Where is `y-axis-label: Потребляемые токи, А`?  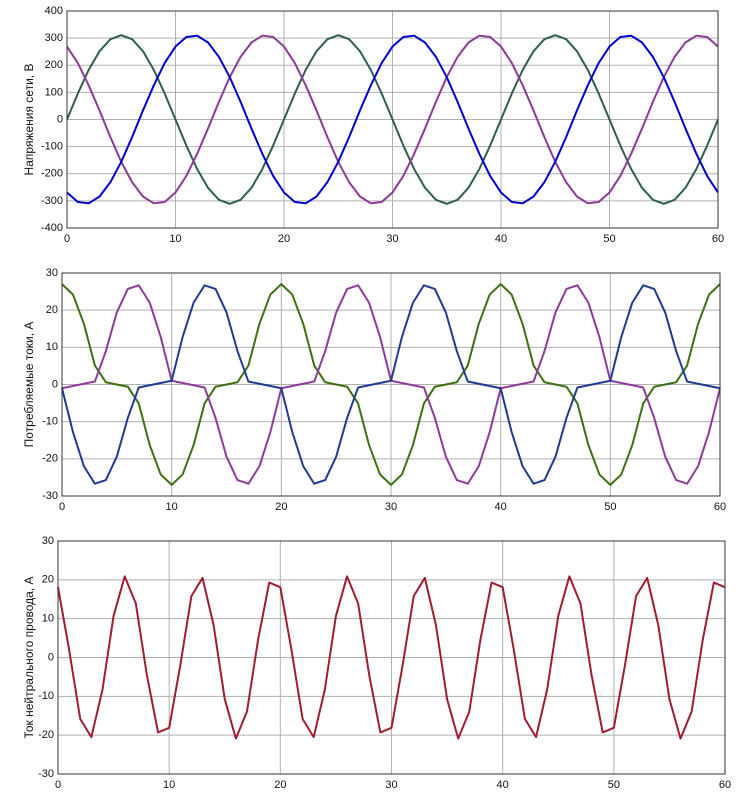 y-axis-label: Потребляемые токи, А is located at coordinates (29, 385).